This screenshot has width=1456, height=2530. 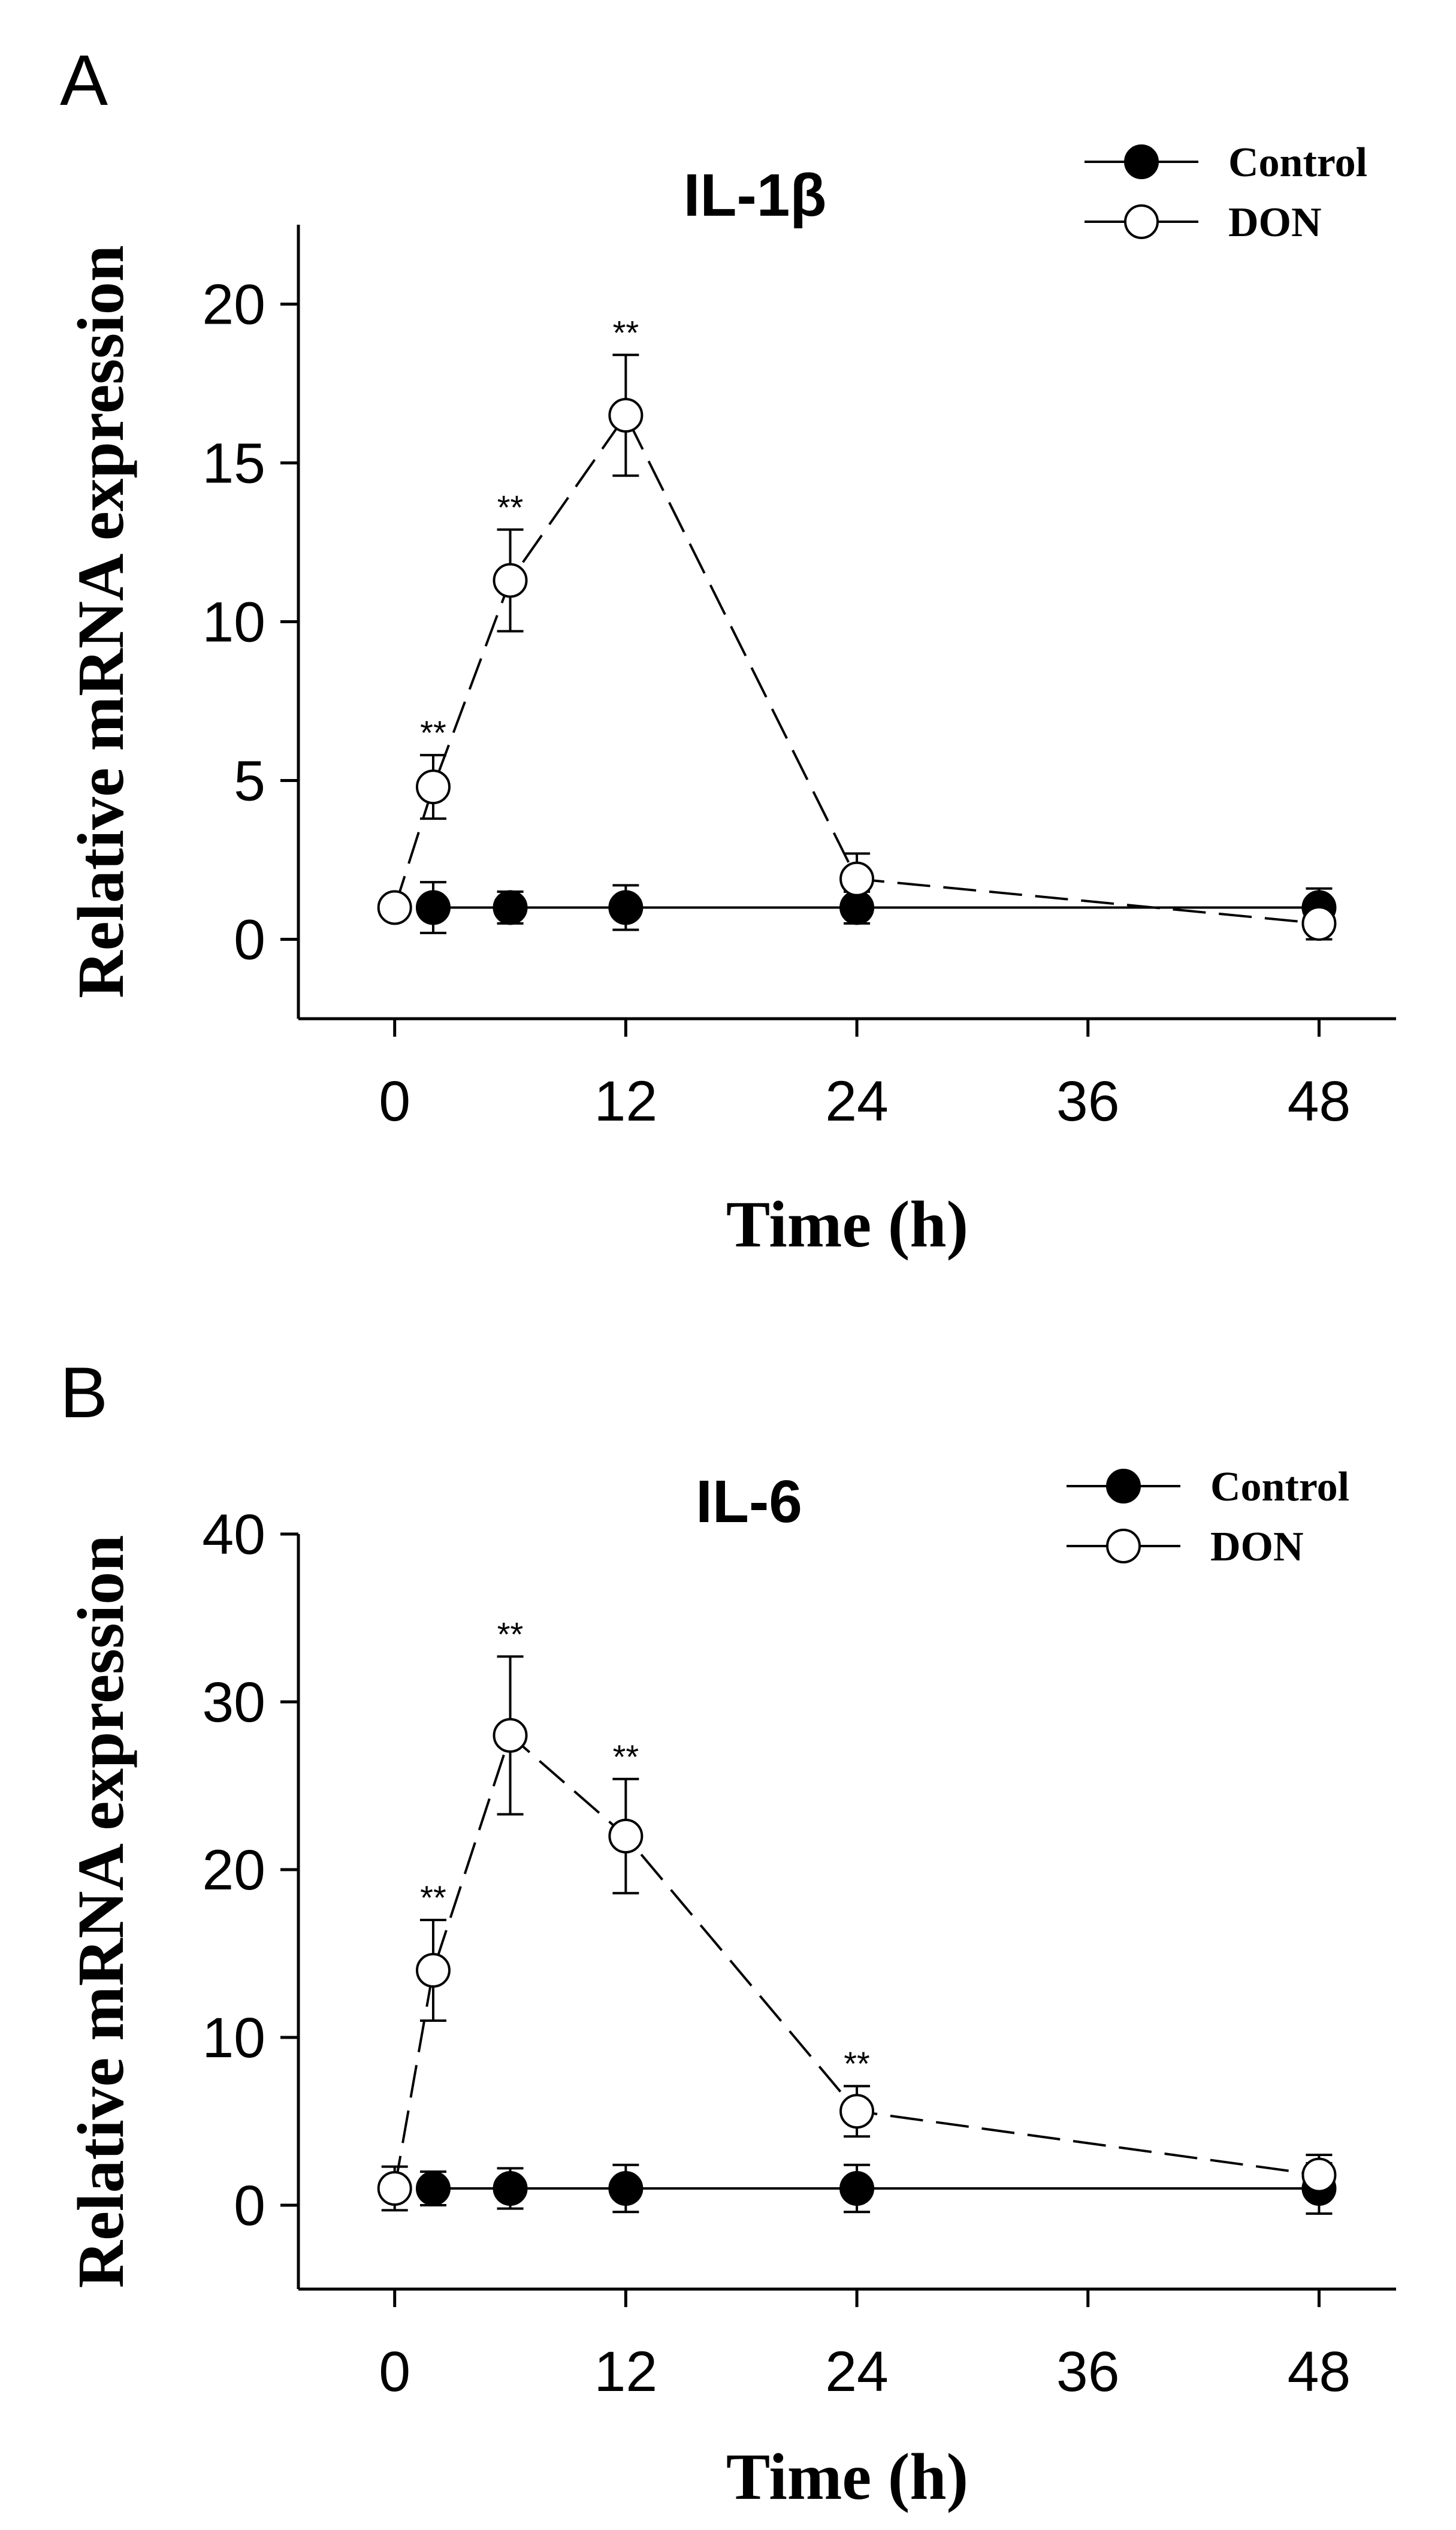 I want to click on y-tick-label: 30, so click(x=234, y=1702).